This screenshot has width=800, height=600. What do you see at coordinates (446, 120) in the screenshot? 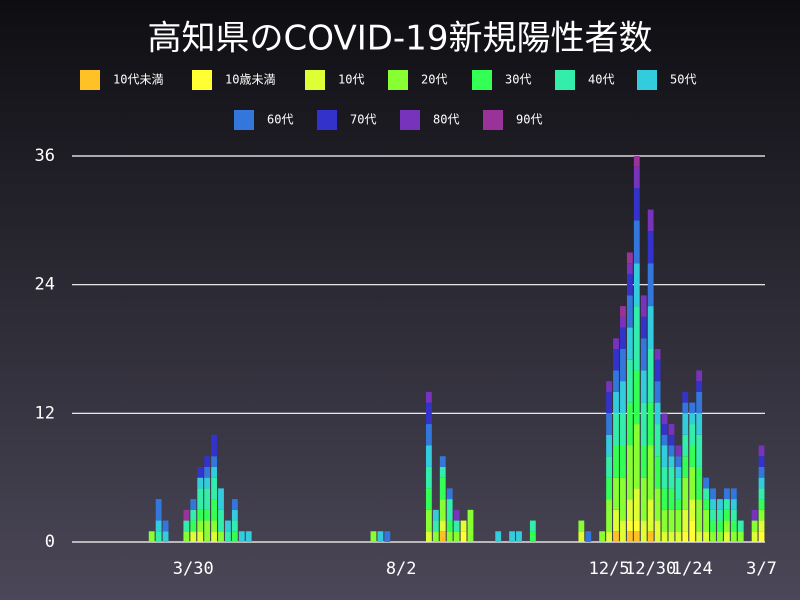
I see `legend-label: 80代` at bounding box center [446, 120].